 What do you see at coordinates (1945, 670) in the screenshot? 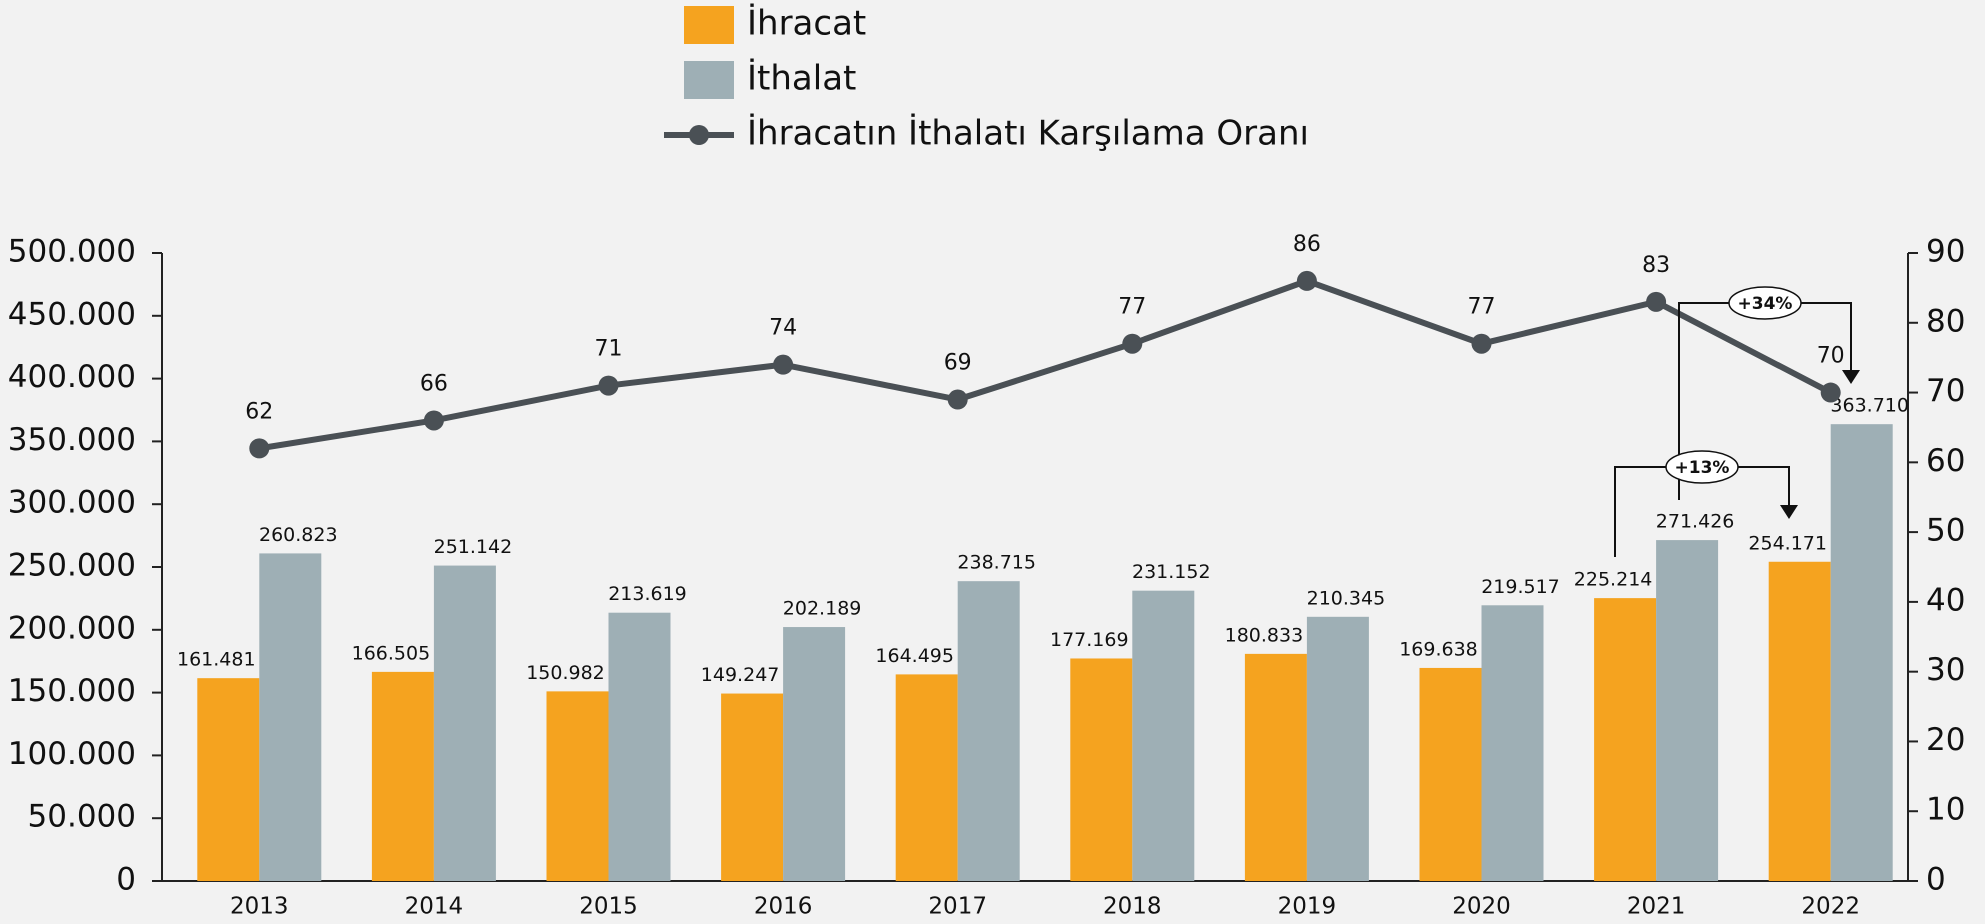
I see `y2-tick-label: 30` at bounding box center [1945, 670].